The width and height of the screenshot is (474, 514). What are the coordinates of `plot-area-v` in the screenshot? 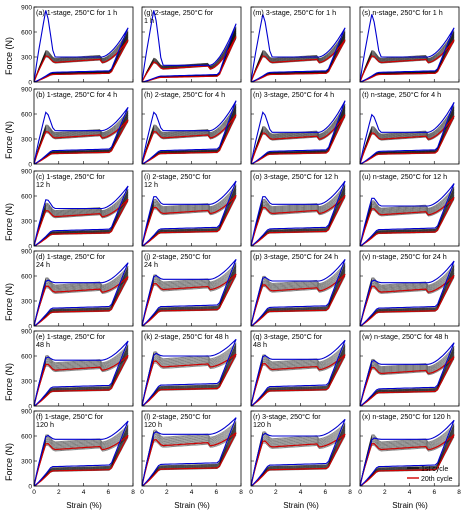 It's located at (407, 293).